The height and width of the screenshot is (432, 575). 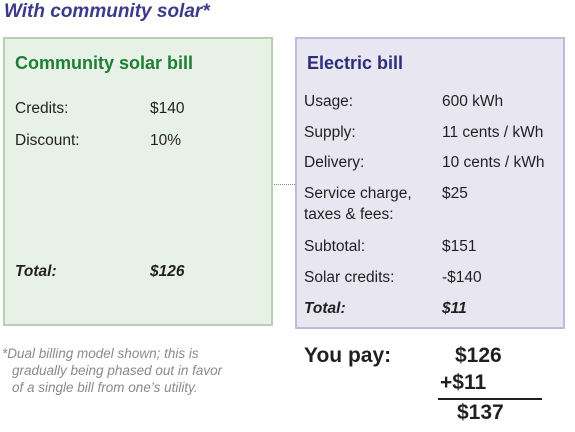 I want to click on you-pay-solar-amount: $126, so click(x=478, y=355).